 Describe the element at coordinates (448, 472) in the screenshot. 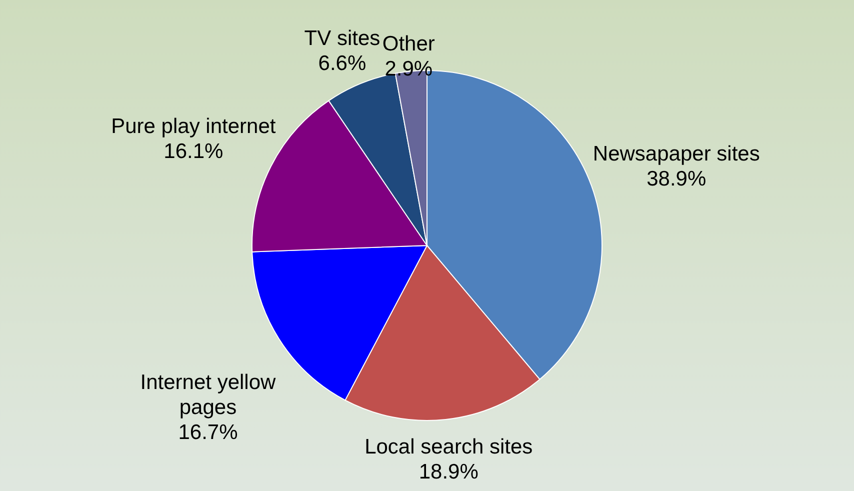

I see `data-label: 18.9%` at that location.